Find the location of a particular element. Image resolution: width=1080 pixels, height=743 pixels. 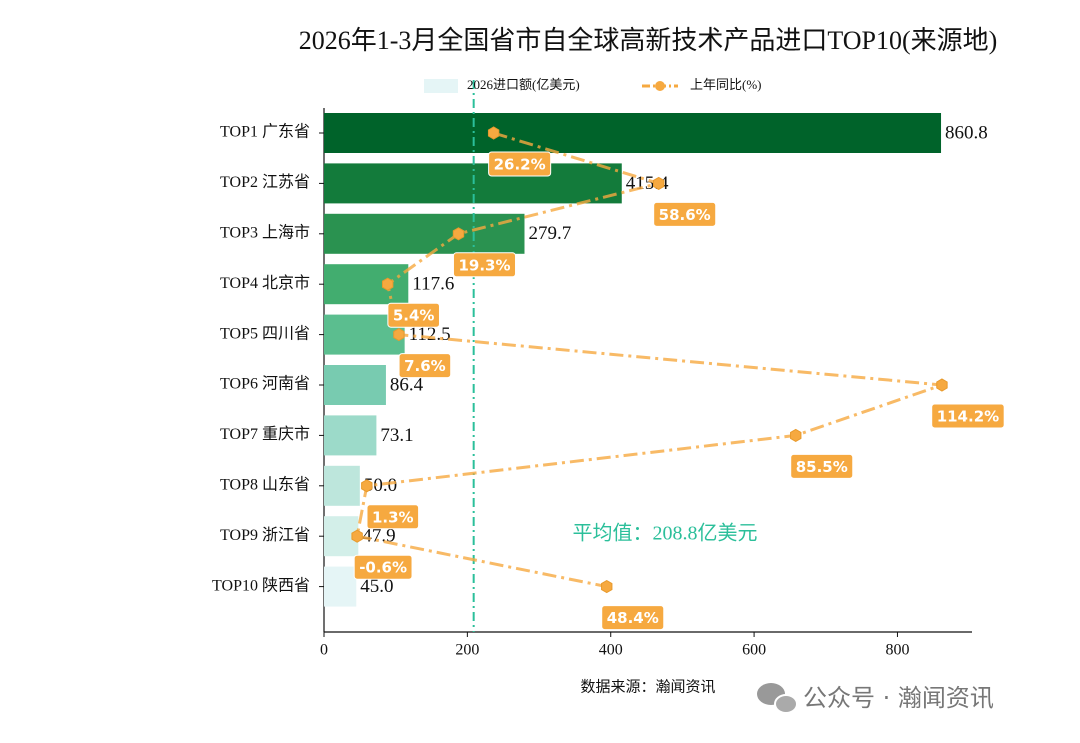

yoy-label: 7.6% is located at coordinates (425, 366).